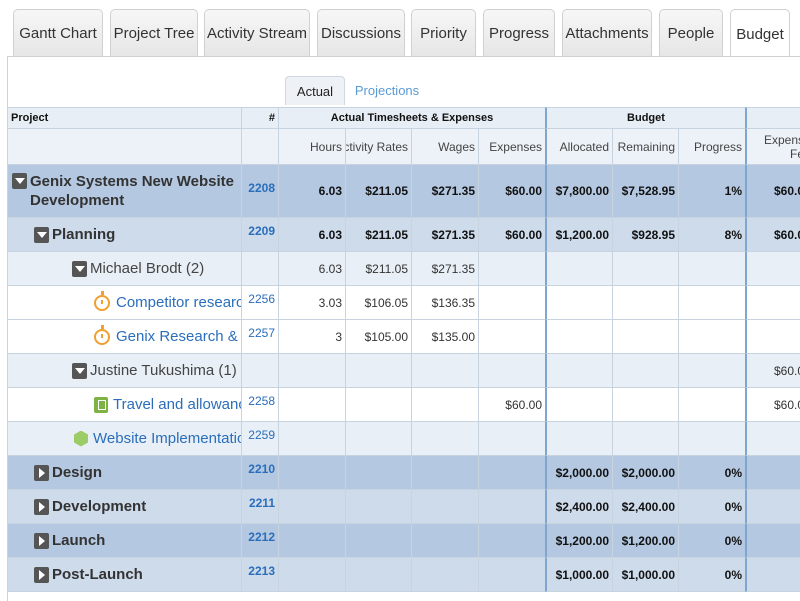 Image resolution: width=800 pixels, height=601 pixels. I want to click on activity-rates-value: $105.00, so click(379, 337).